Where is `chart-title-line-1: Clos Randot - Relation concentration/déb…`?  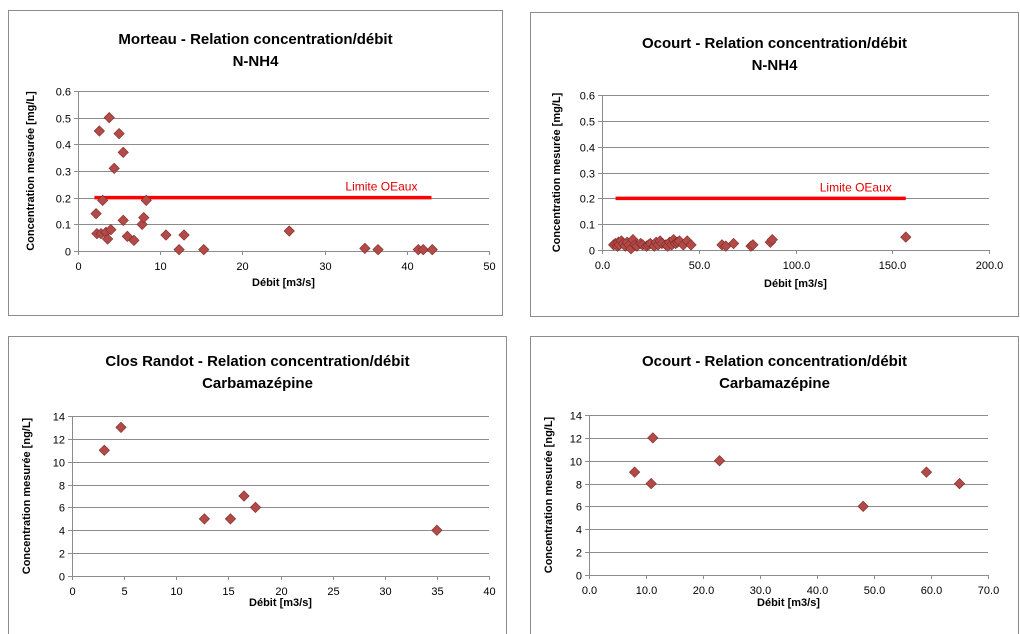
chart-title-line-1: Clos Randot - Relation concentration/déb… is located at coordinates (257, 361).